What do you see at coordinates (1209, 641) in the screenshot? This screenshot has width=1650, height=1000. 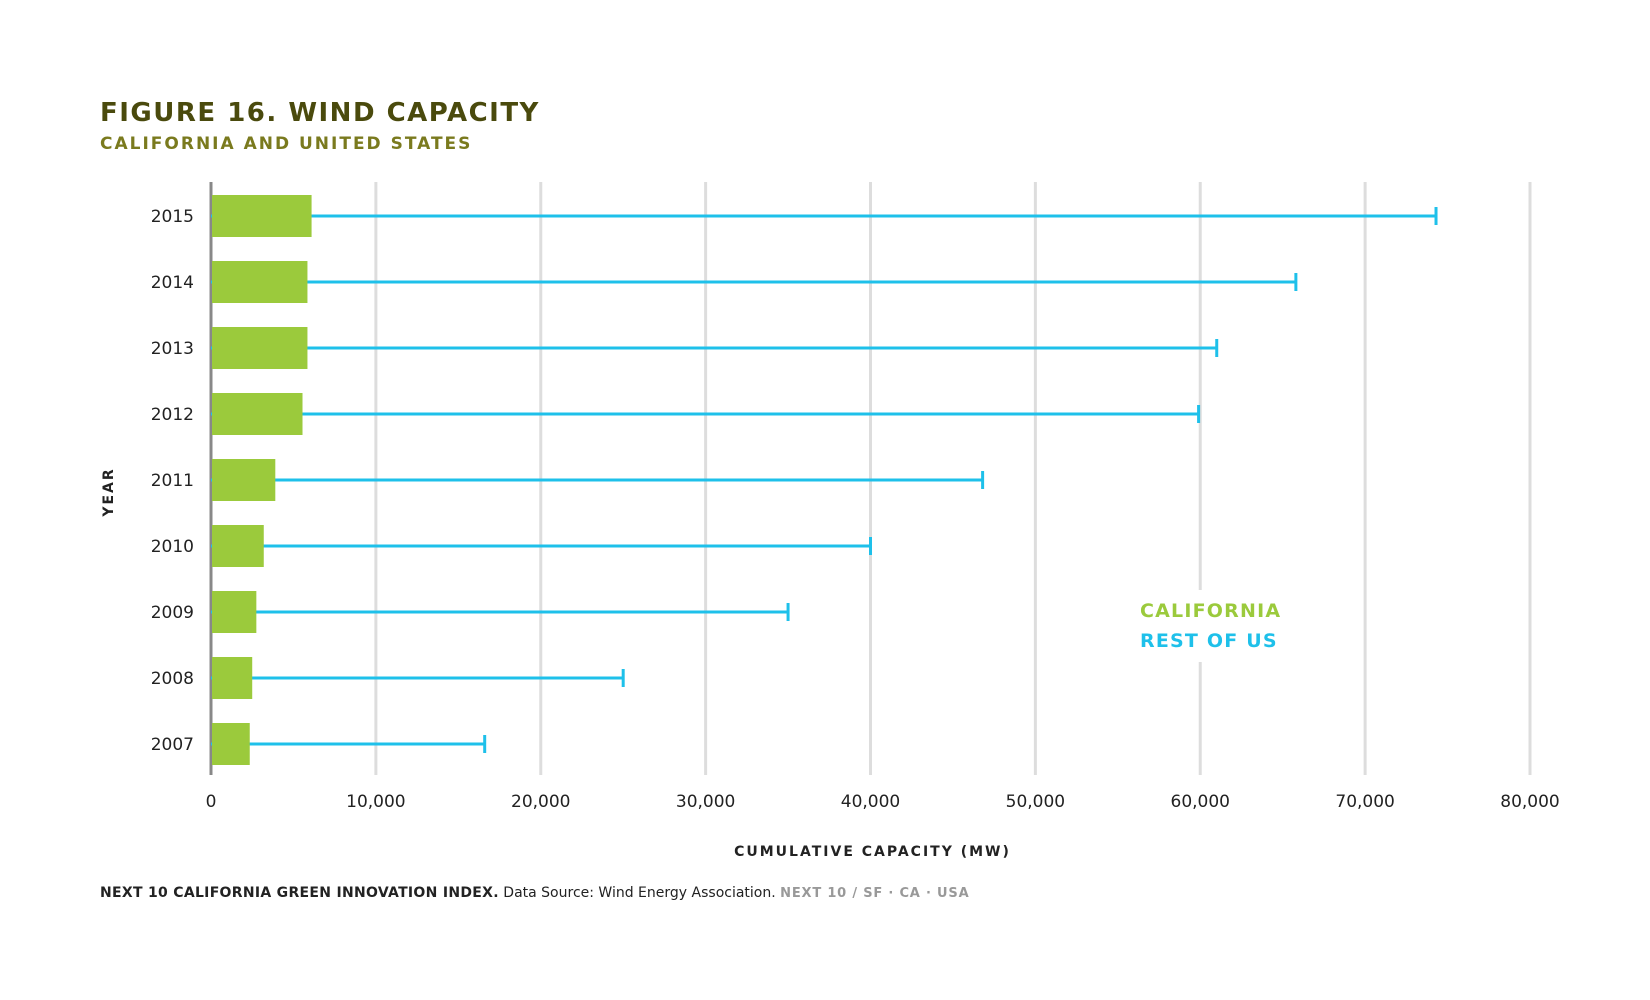 I see `legend-rest-of-us: REST OF US` at bounding box center [1209, 641].